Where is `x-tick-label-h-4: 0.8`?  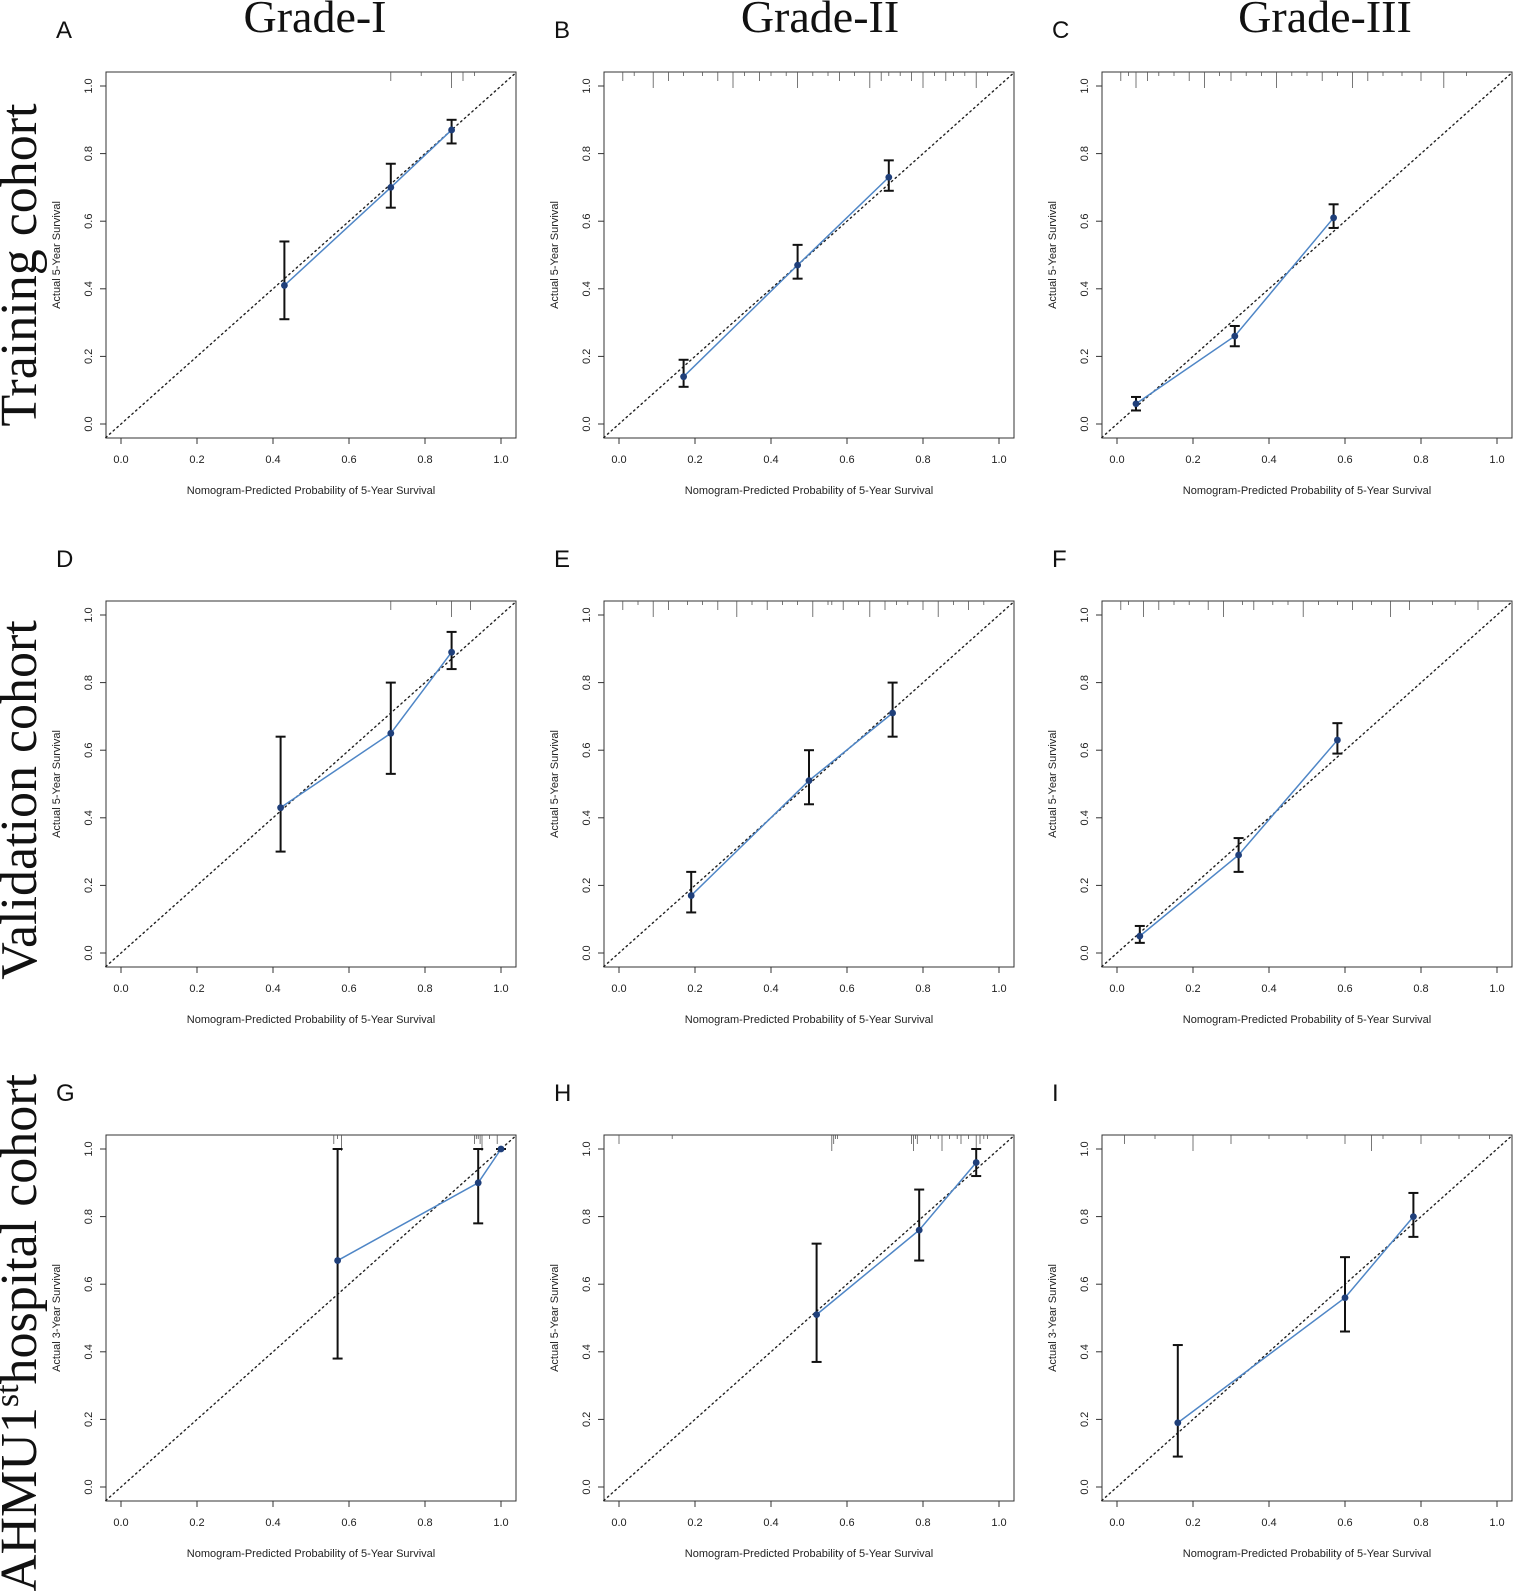 x-tick-label-h-4: 0.8 is located at coordinates (922, 1523).